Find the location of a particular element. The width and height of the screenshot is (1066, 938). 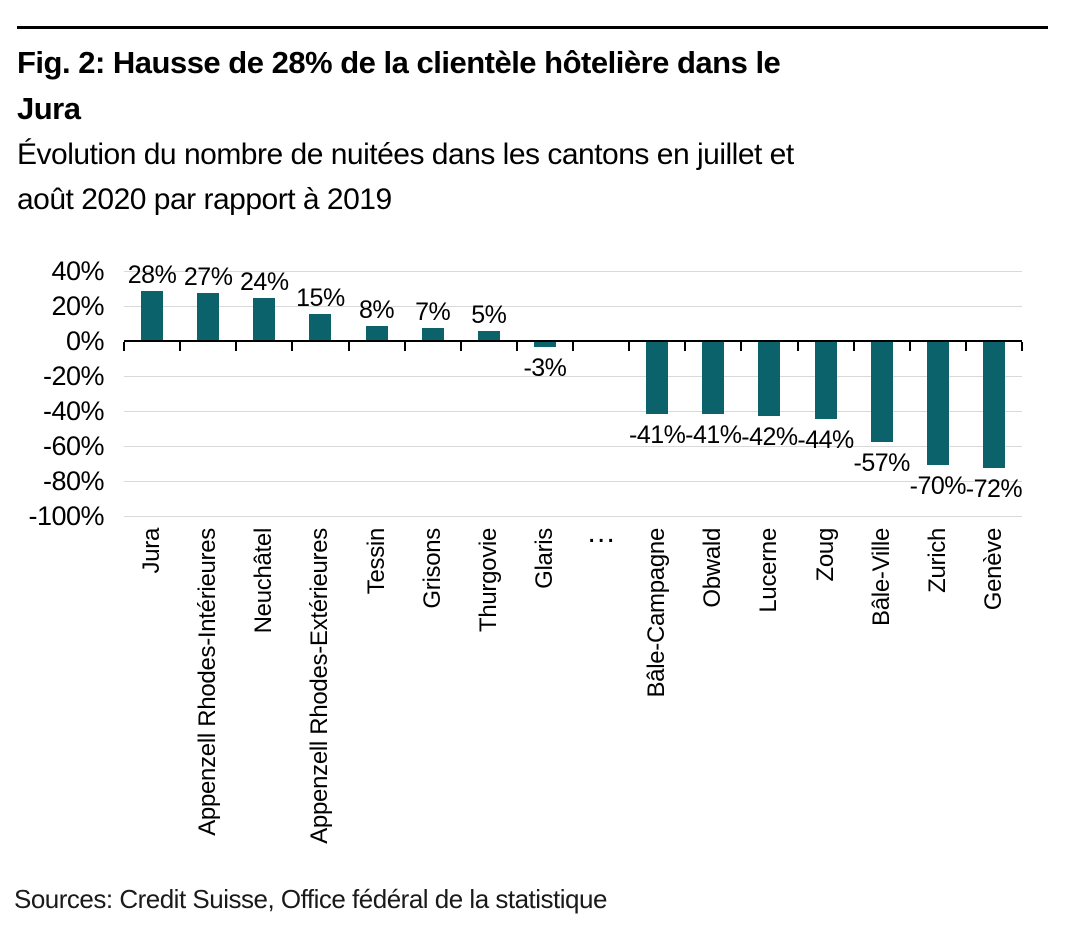

x-category-label: Thurgovie is located at coordinates (488, 580).